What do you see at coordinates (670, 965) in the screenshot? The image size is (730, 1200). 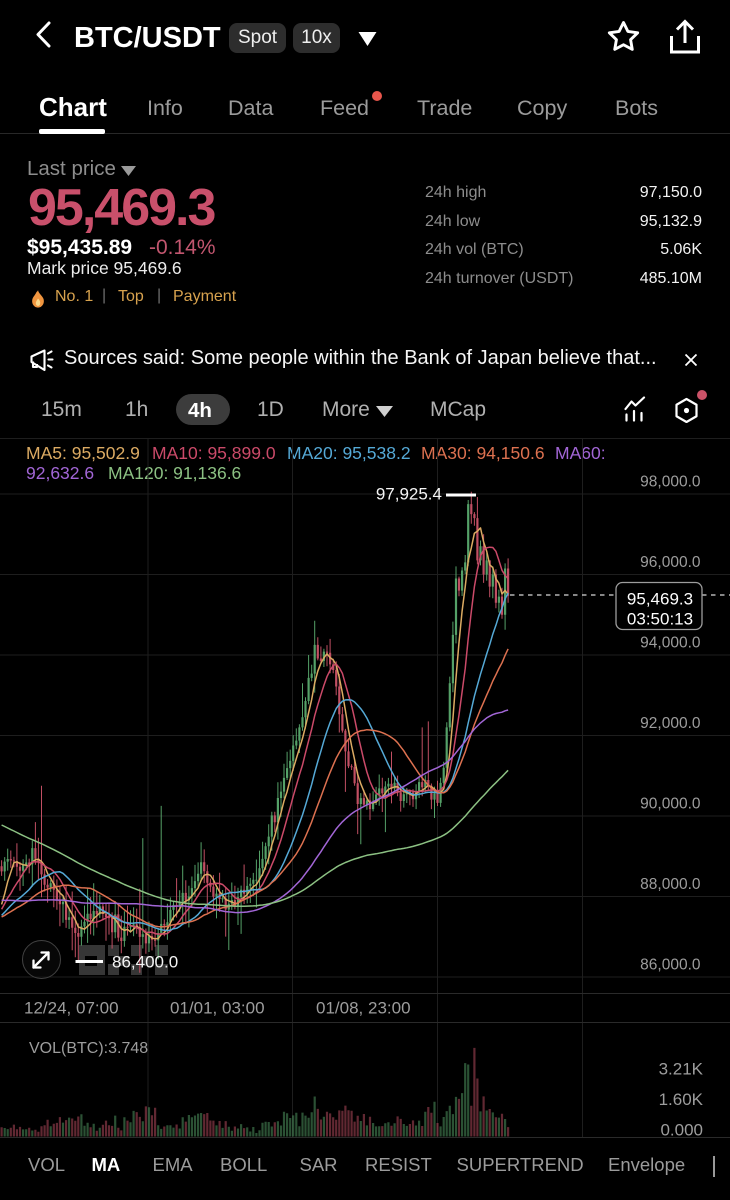 I see `svg-text: 86,000.0` at bounding box center [670, 965].